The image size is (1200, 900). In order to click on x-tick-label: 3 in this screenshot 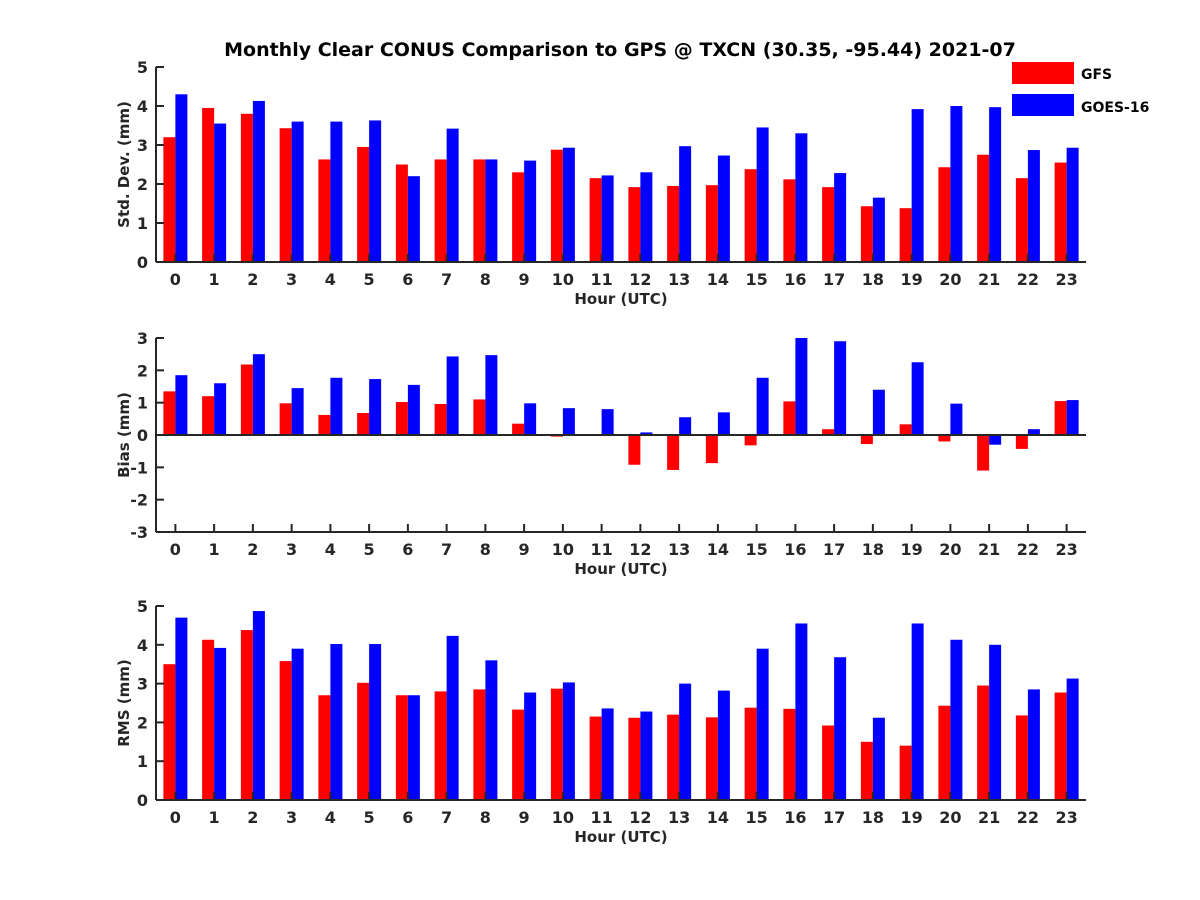, I will do `click(291, 279)`.